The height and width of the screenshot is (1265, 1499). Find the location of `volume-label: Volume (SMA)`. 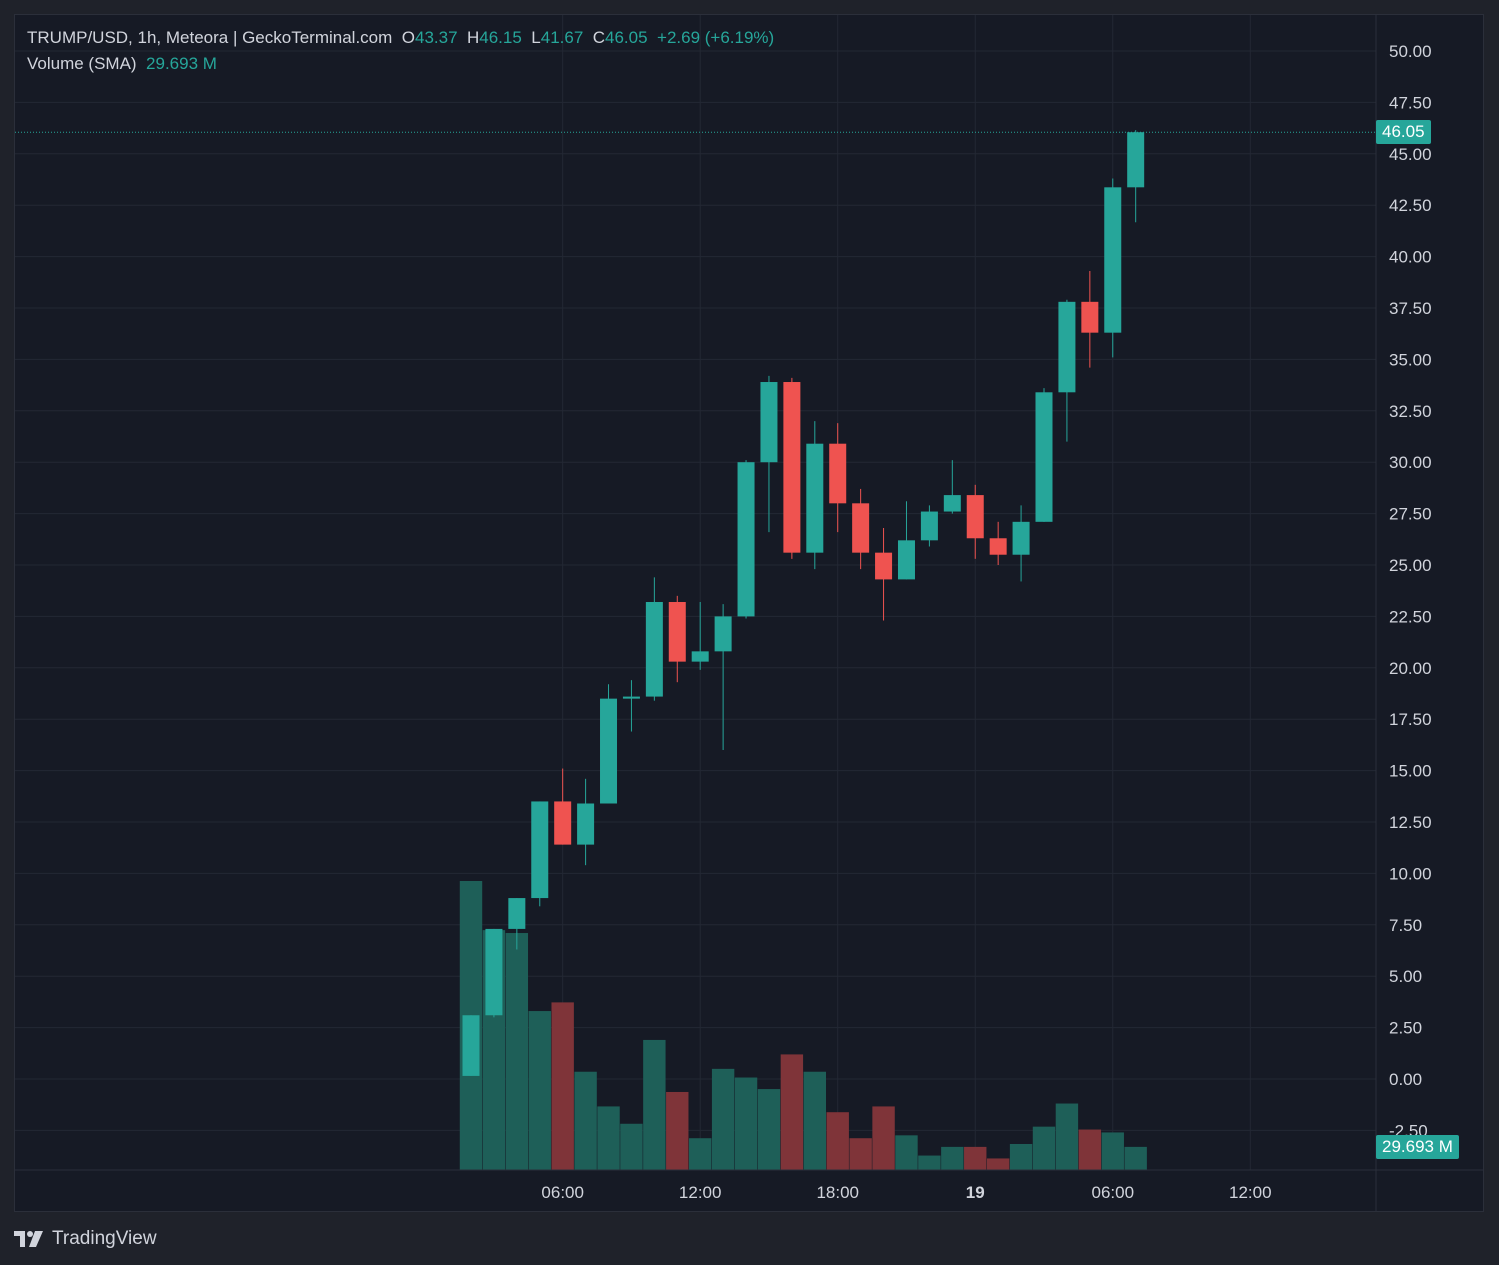

volume-label: Volume (SMA) is located at coordinates (82, 63).